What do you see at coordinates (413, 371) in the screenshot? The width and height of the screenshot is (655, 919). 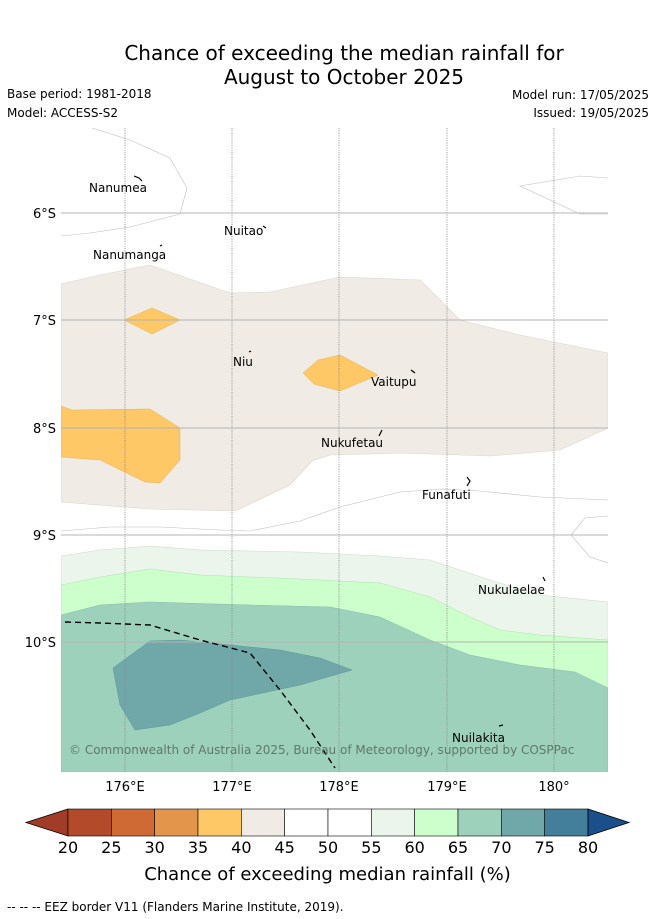 I see `island-mark-vaitupu` at bounding box center [413, 371].